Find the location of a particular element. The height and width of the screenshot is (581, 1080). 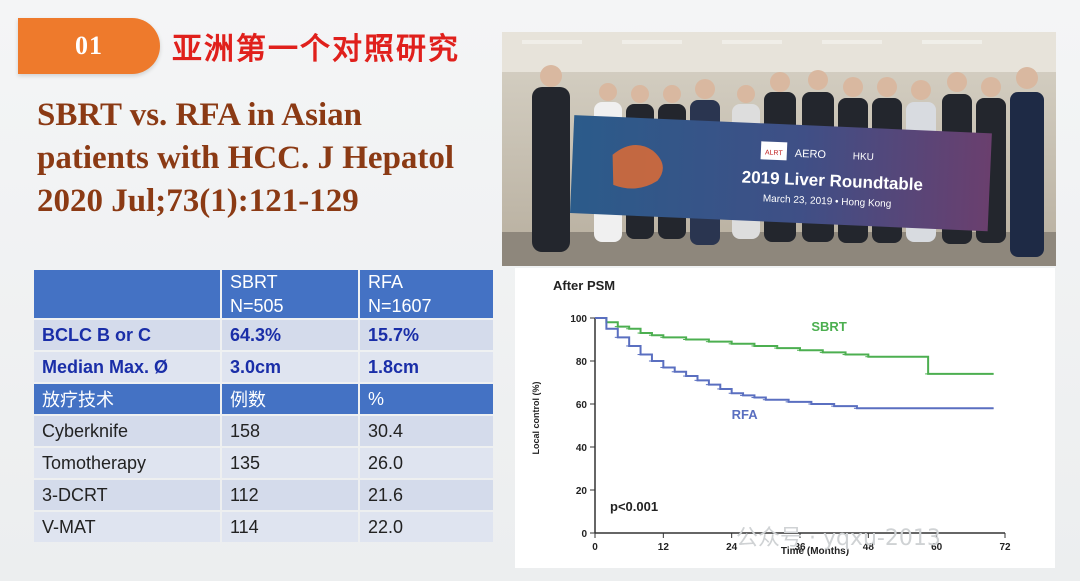

header-cell-sbrt: SBRT N=505 is located at coordinates (290, 294).